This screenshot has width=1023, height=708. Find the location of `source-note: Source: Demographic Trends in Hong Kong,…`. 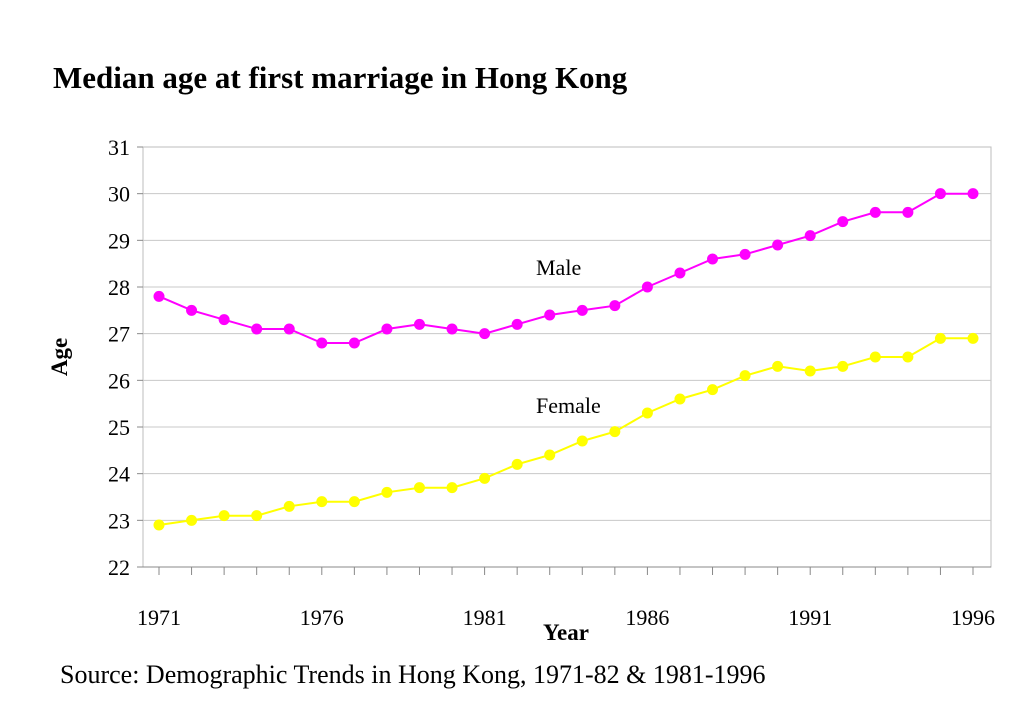

source-note: Source: Demographic Trends in Hong Kong,… is located at coordinates (413, 674).